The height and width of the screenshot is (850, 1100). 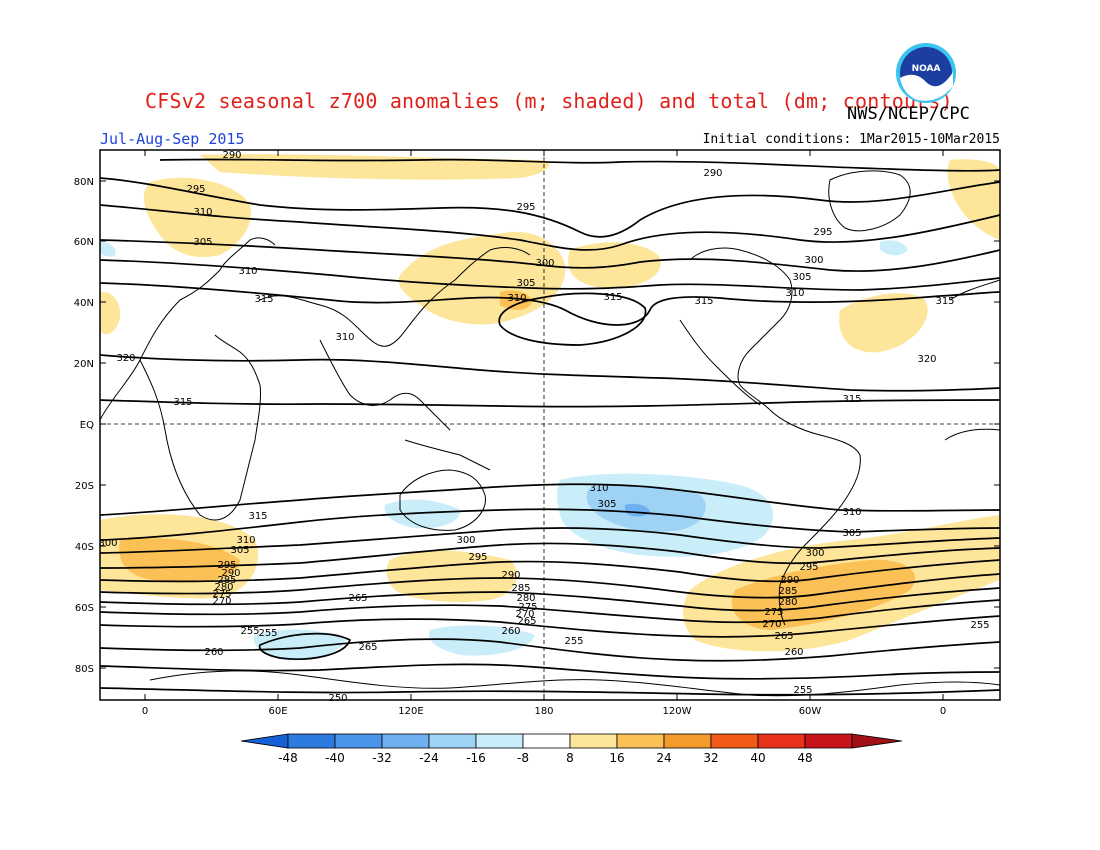 What do you see at coordinates (429, 758) in the screenshot?
I see `colorbar-label: -24` at bounding box center [429, 758].